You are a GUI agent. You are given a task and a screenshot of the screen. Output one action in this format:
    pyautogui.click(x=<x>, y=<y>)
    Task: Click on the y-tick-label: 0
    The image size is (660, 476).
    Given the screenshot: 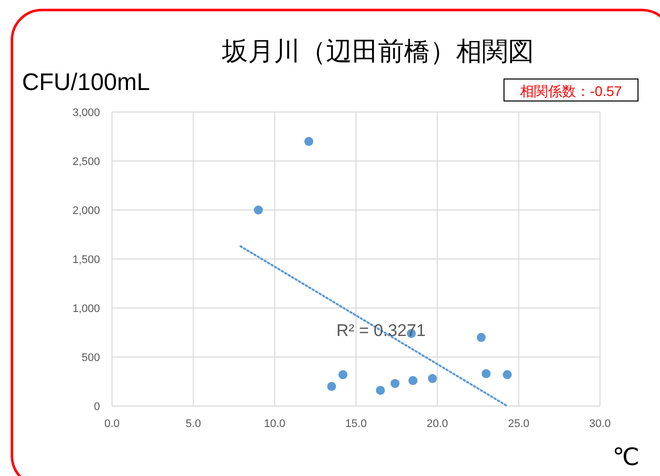 What is the action you would take?
    pyautogui.click(x=97, y=407)
    